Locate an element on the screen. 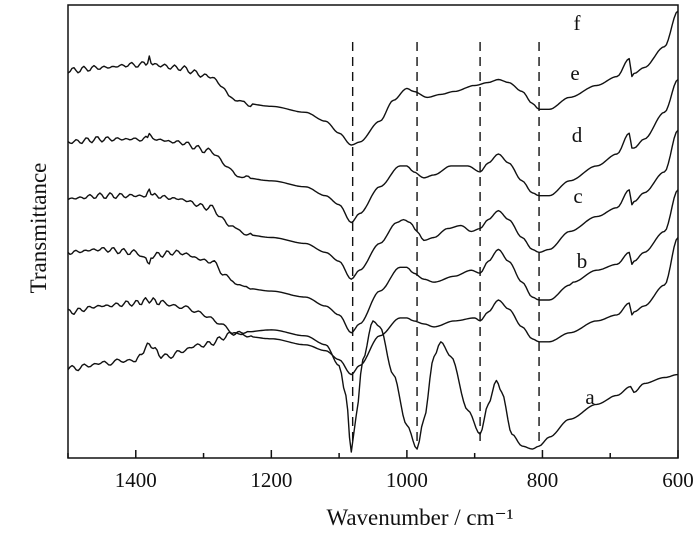  series-label-e: e is located at coordinates (574, 73).